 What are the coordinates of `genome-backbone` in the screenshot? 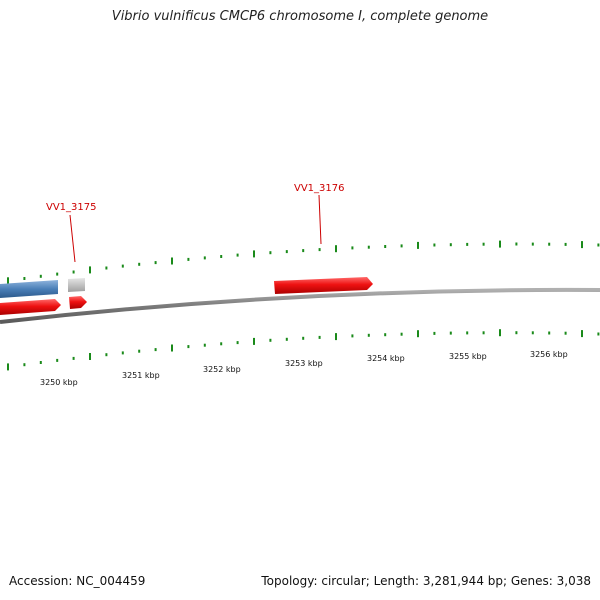 It's located at (300, 305).